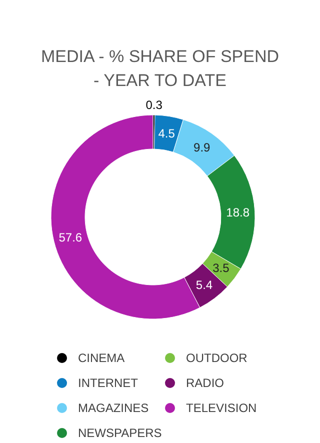 Image resolution: width=320 pixels, height=443 pixels. Describe the element at coordinates (204, 285) in the screenshot. I see `data-label: 5.4` at that location.